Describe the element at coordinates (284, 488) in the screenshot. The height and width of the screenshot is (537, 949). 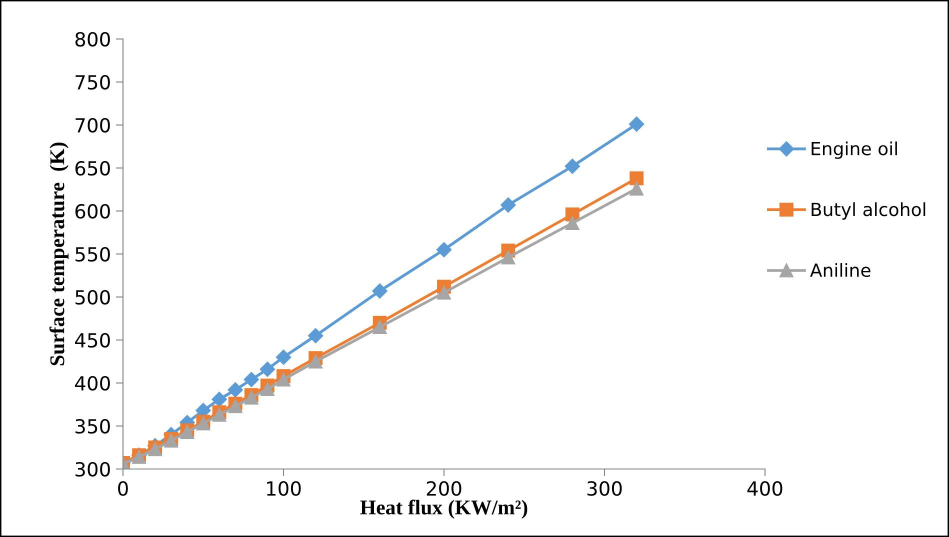
I see `x-tick-label: 100` at that location.